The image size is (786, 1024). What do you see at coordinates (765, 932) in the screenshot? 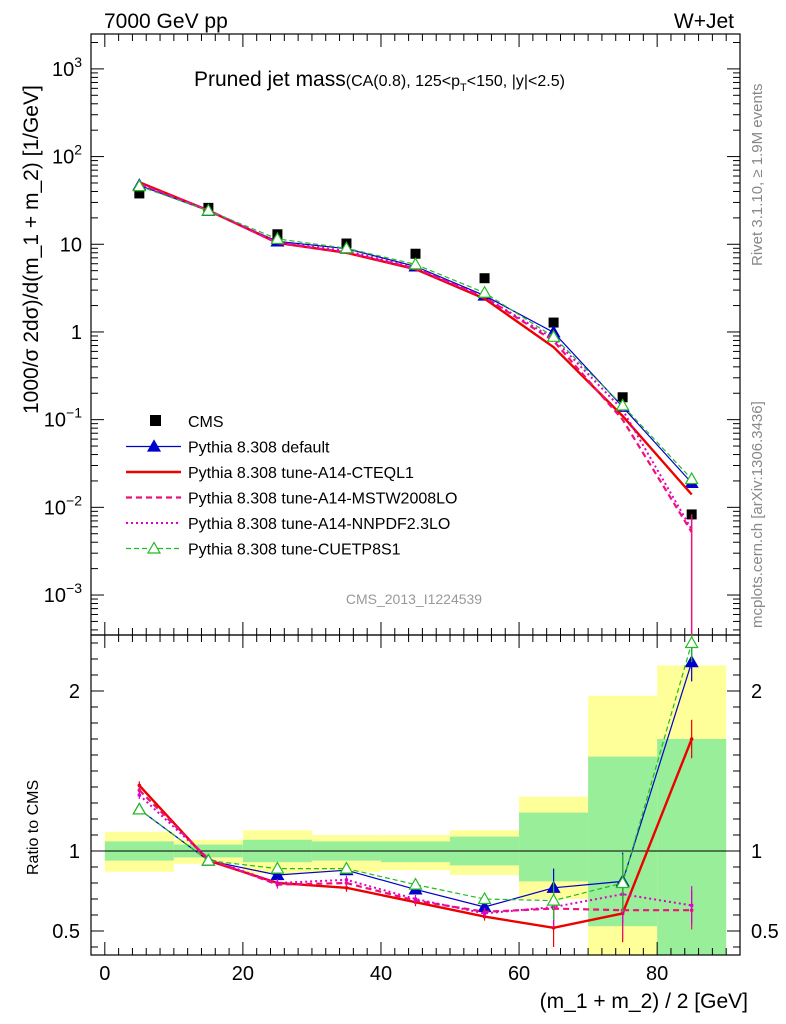
I see `ratio-y-tick-label-right: 0.5` at bounding box center [765, 932].